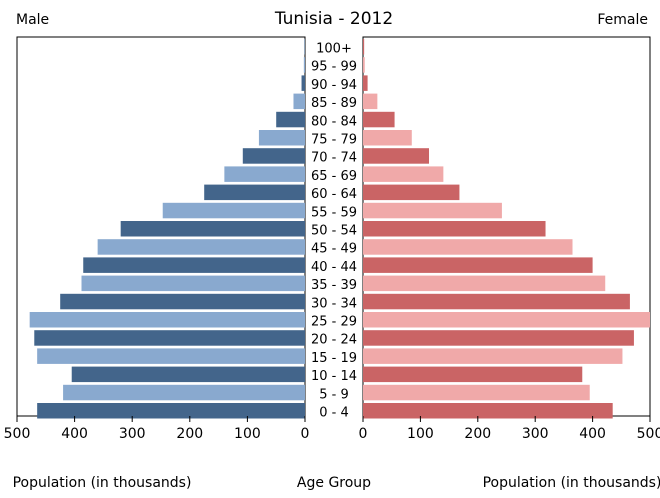 Image resolution: width=660 pixels, height=498 pixels. I want to click on male-x-axis-label: Population (in thousands), so click(102, 483).